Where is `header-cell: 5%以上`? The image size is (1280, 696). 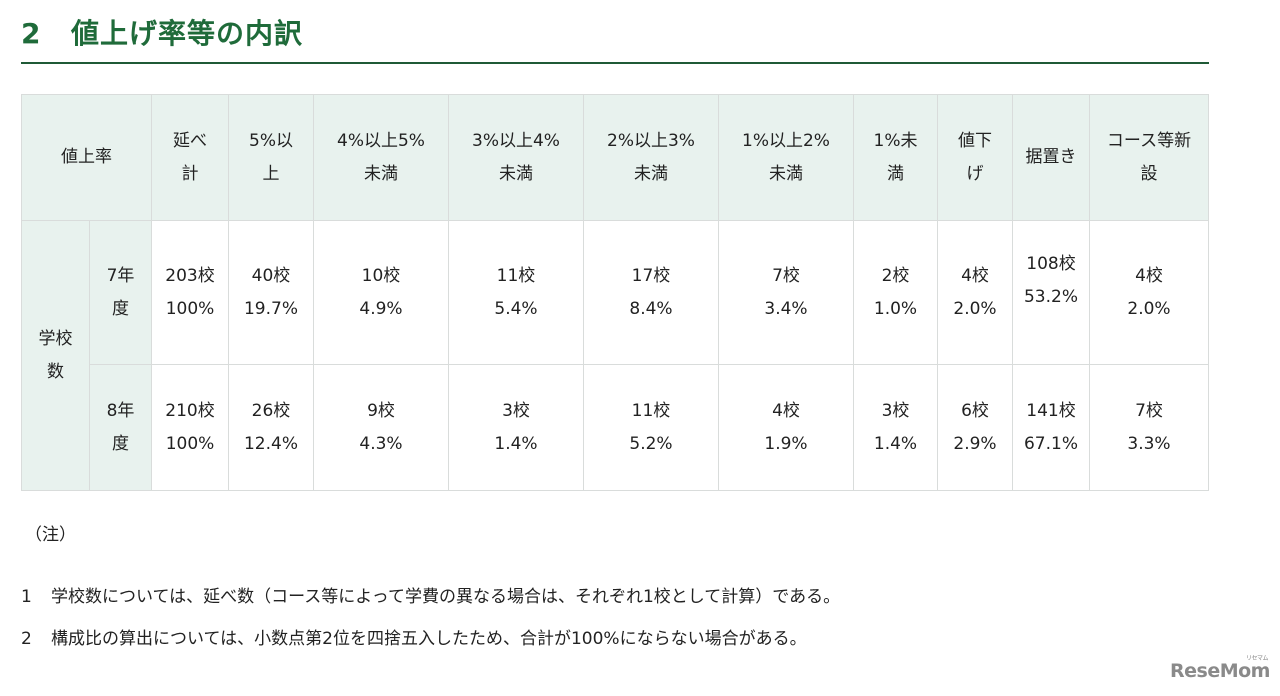 header-cell: 5%以上 is located at coordinates (271, 157).